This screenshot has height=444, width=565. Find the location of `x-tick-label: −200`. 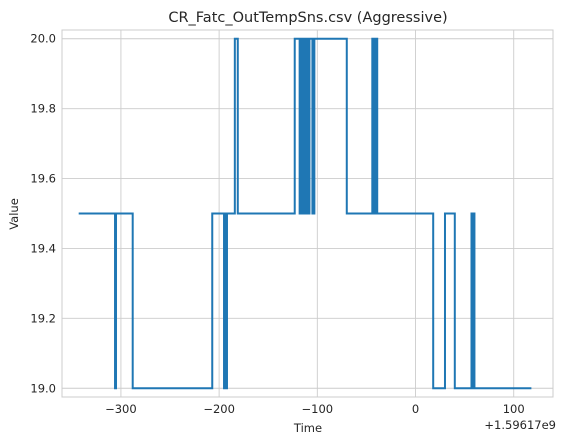

x-tick-label: −200 is located at coordinates (219, 409).